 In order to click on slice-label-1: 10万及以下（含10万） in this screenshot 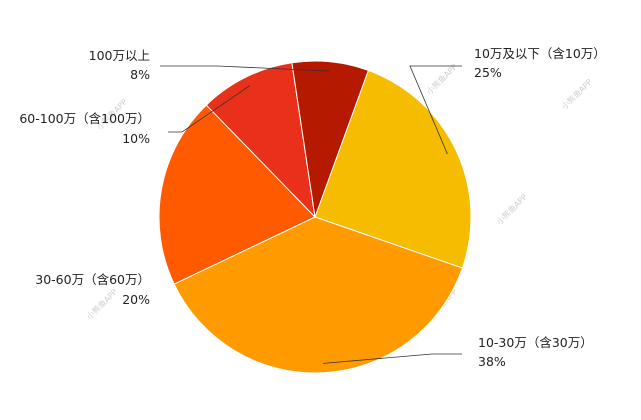, I will do `click(540, 53)`.